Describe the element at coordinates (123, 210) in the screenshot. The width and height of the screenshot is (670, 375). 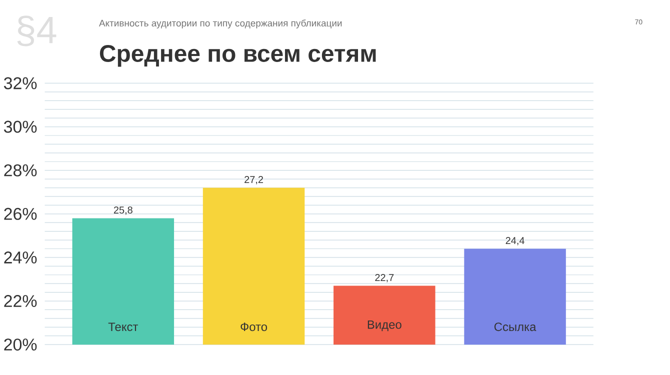
I see `data-label: 25,8` at that location.